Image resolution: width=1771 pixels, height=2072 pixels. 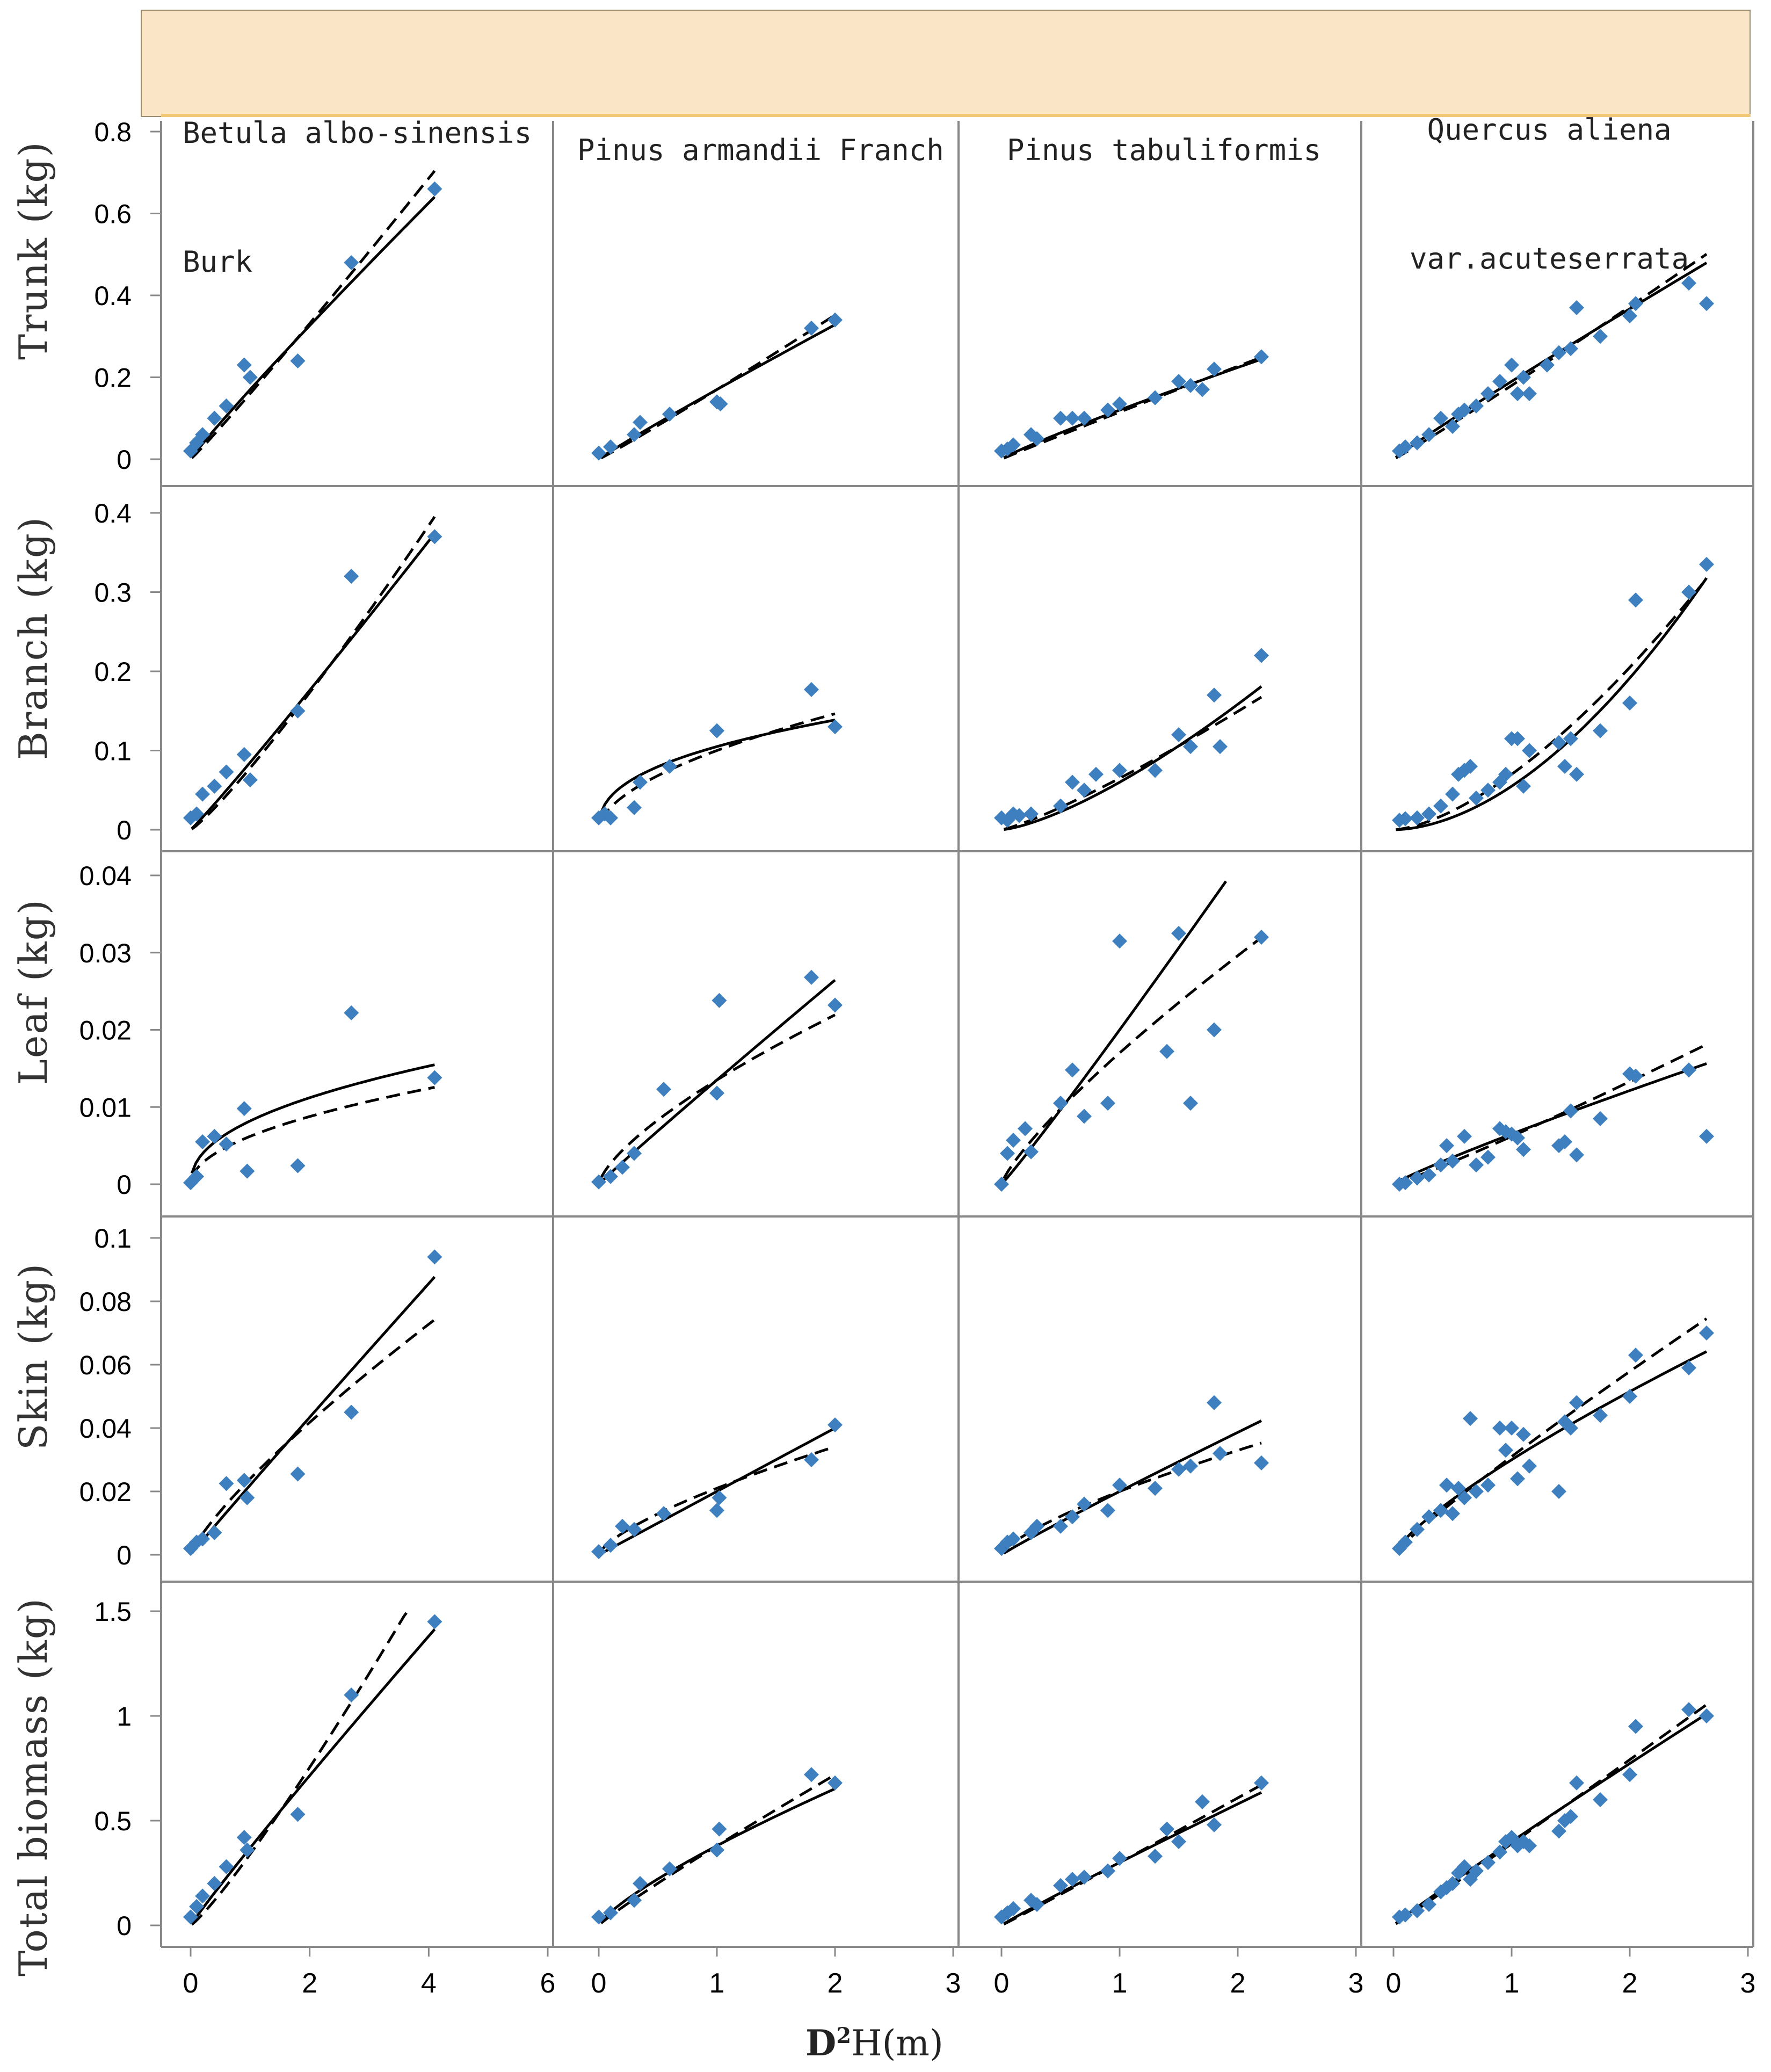 I want to click on y-tick-label: 0.3, so click(x=113, y=593).